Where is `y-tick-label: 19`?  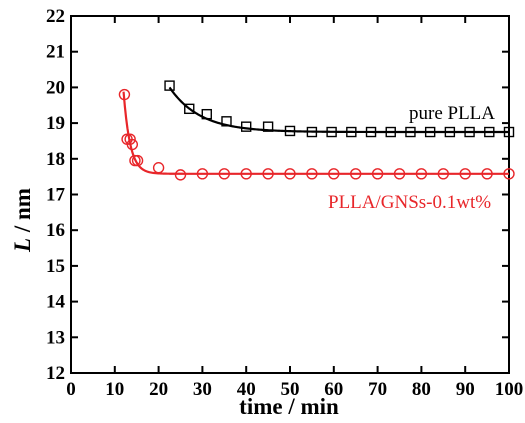
y-tick-label: 19 is located at coordinates (55, 123).